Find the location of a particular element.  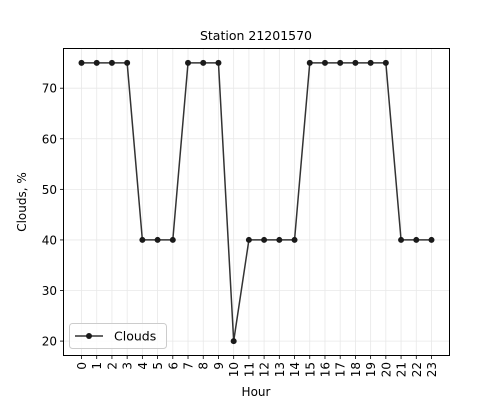

x-tick-label: 6 is located at coordinates (173, 366).